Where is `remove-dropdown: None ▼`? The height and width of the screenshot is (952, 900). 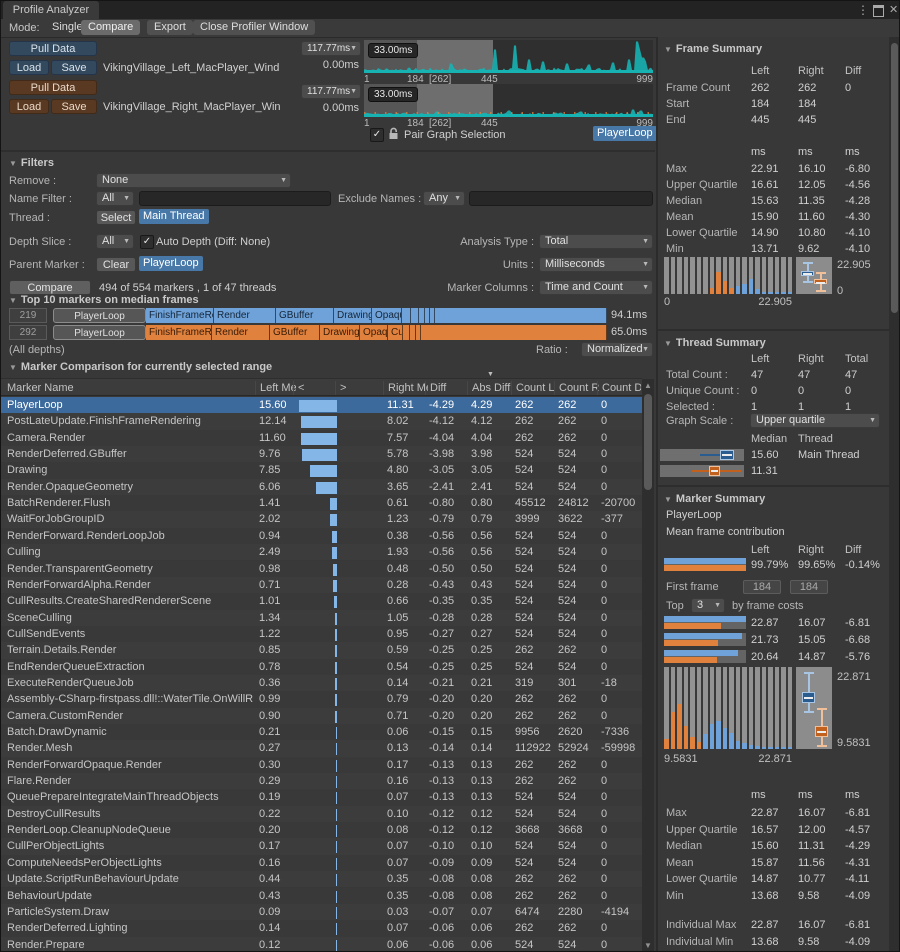
remove-dropdown: None ▼ is located at coordinates (193, 180).